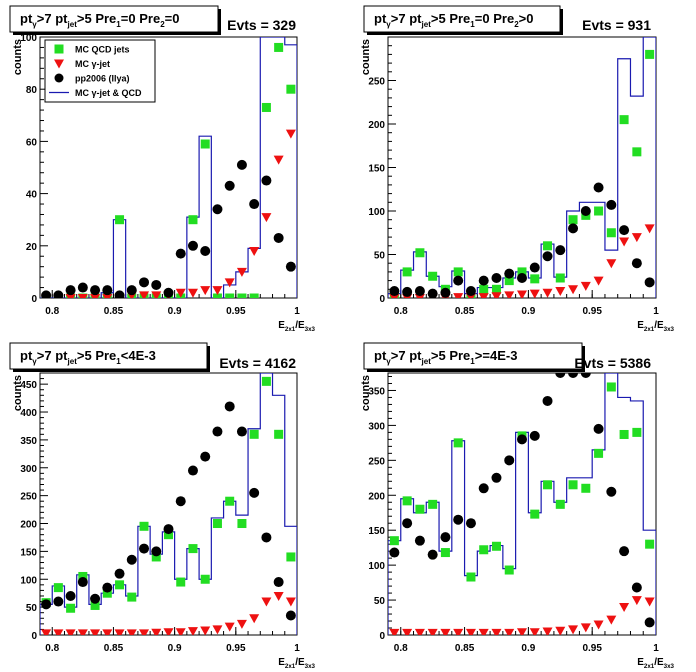 This screenshot has width=696, height=672. Describe the element at coordinates (261, 25) in the screenshot. I see `event-count: Evts = 329` at that location.